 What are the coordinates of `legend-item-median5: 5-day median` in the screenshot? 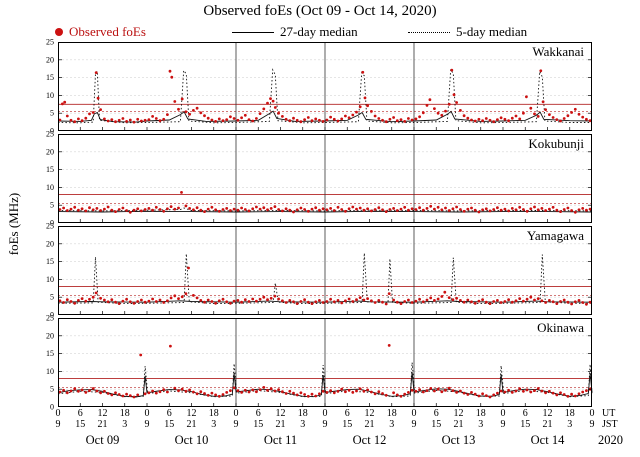 It's located at (467, 32).